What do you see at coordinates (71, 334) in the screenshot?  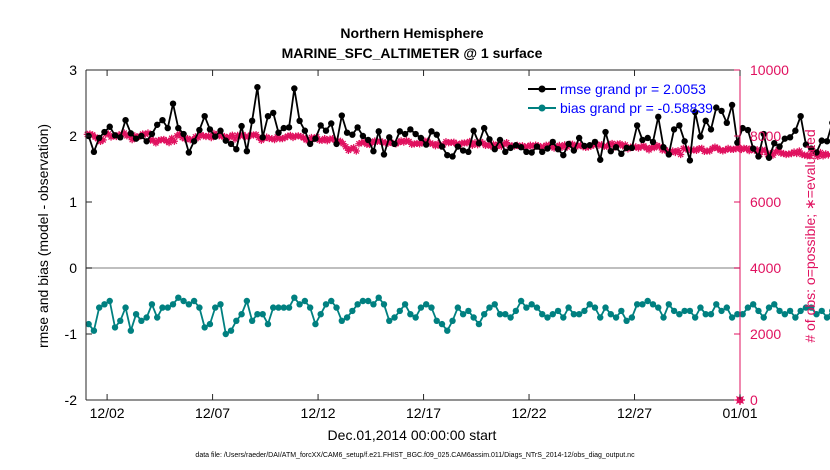 I see `y-tick-label: -1` at bounding box center [71, 334].